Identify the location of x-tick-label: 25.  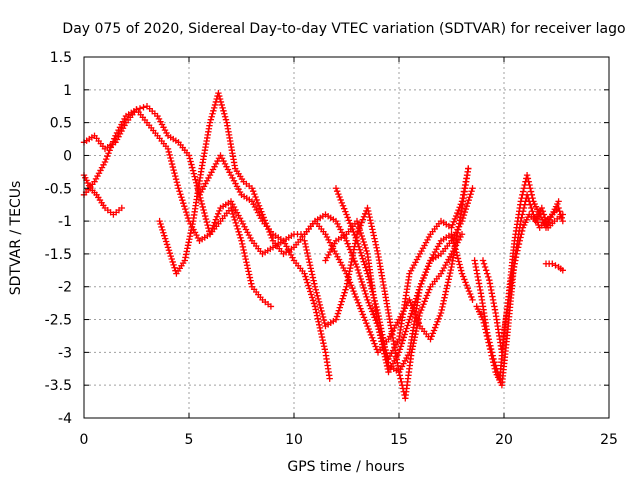
(609, 440).